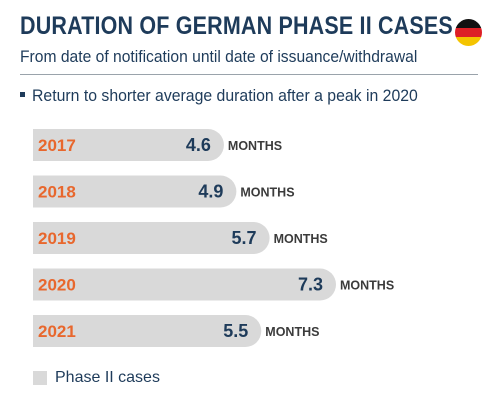  Describe the element at coordinates (57, 285) in the screenshot. I see `category-label-2020: 2020` at that location.